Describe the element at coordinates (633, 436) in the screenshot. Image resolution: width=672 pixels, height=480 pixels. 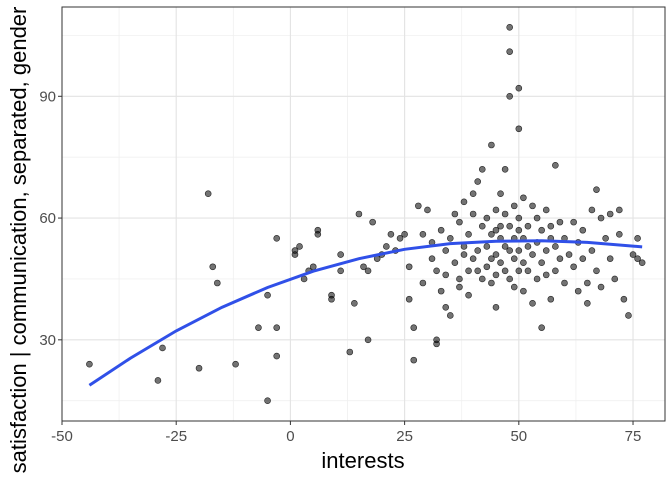
I see `x-tick-label: 75` at that location.